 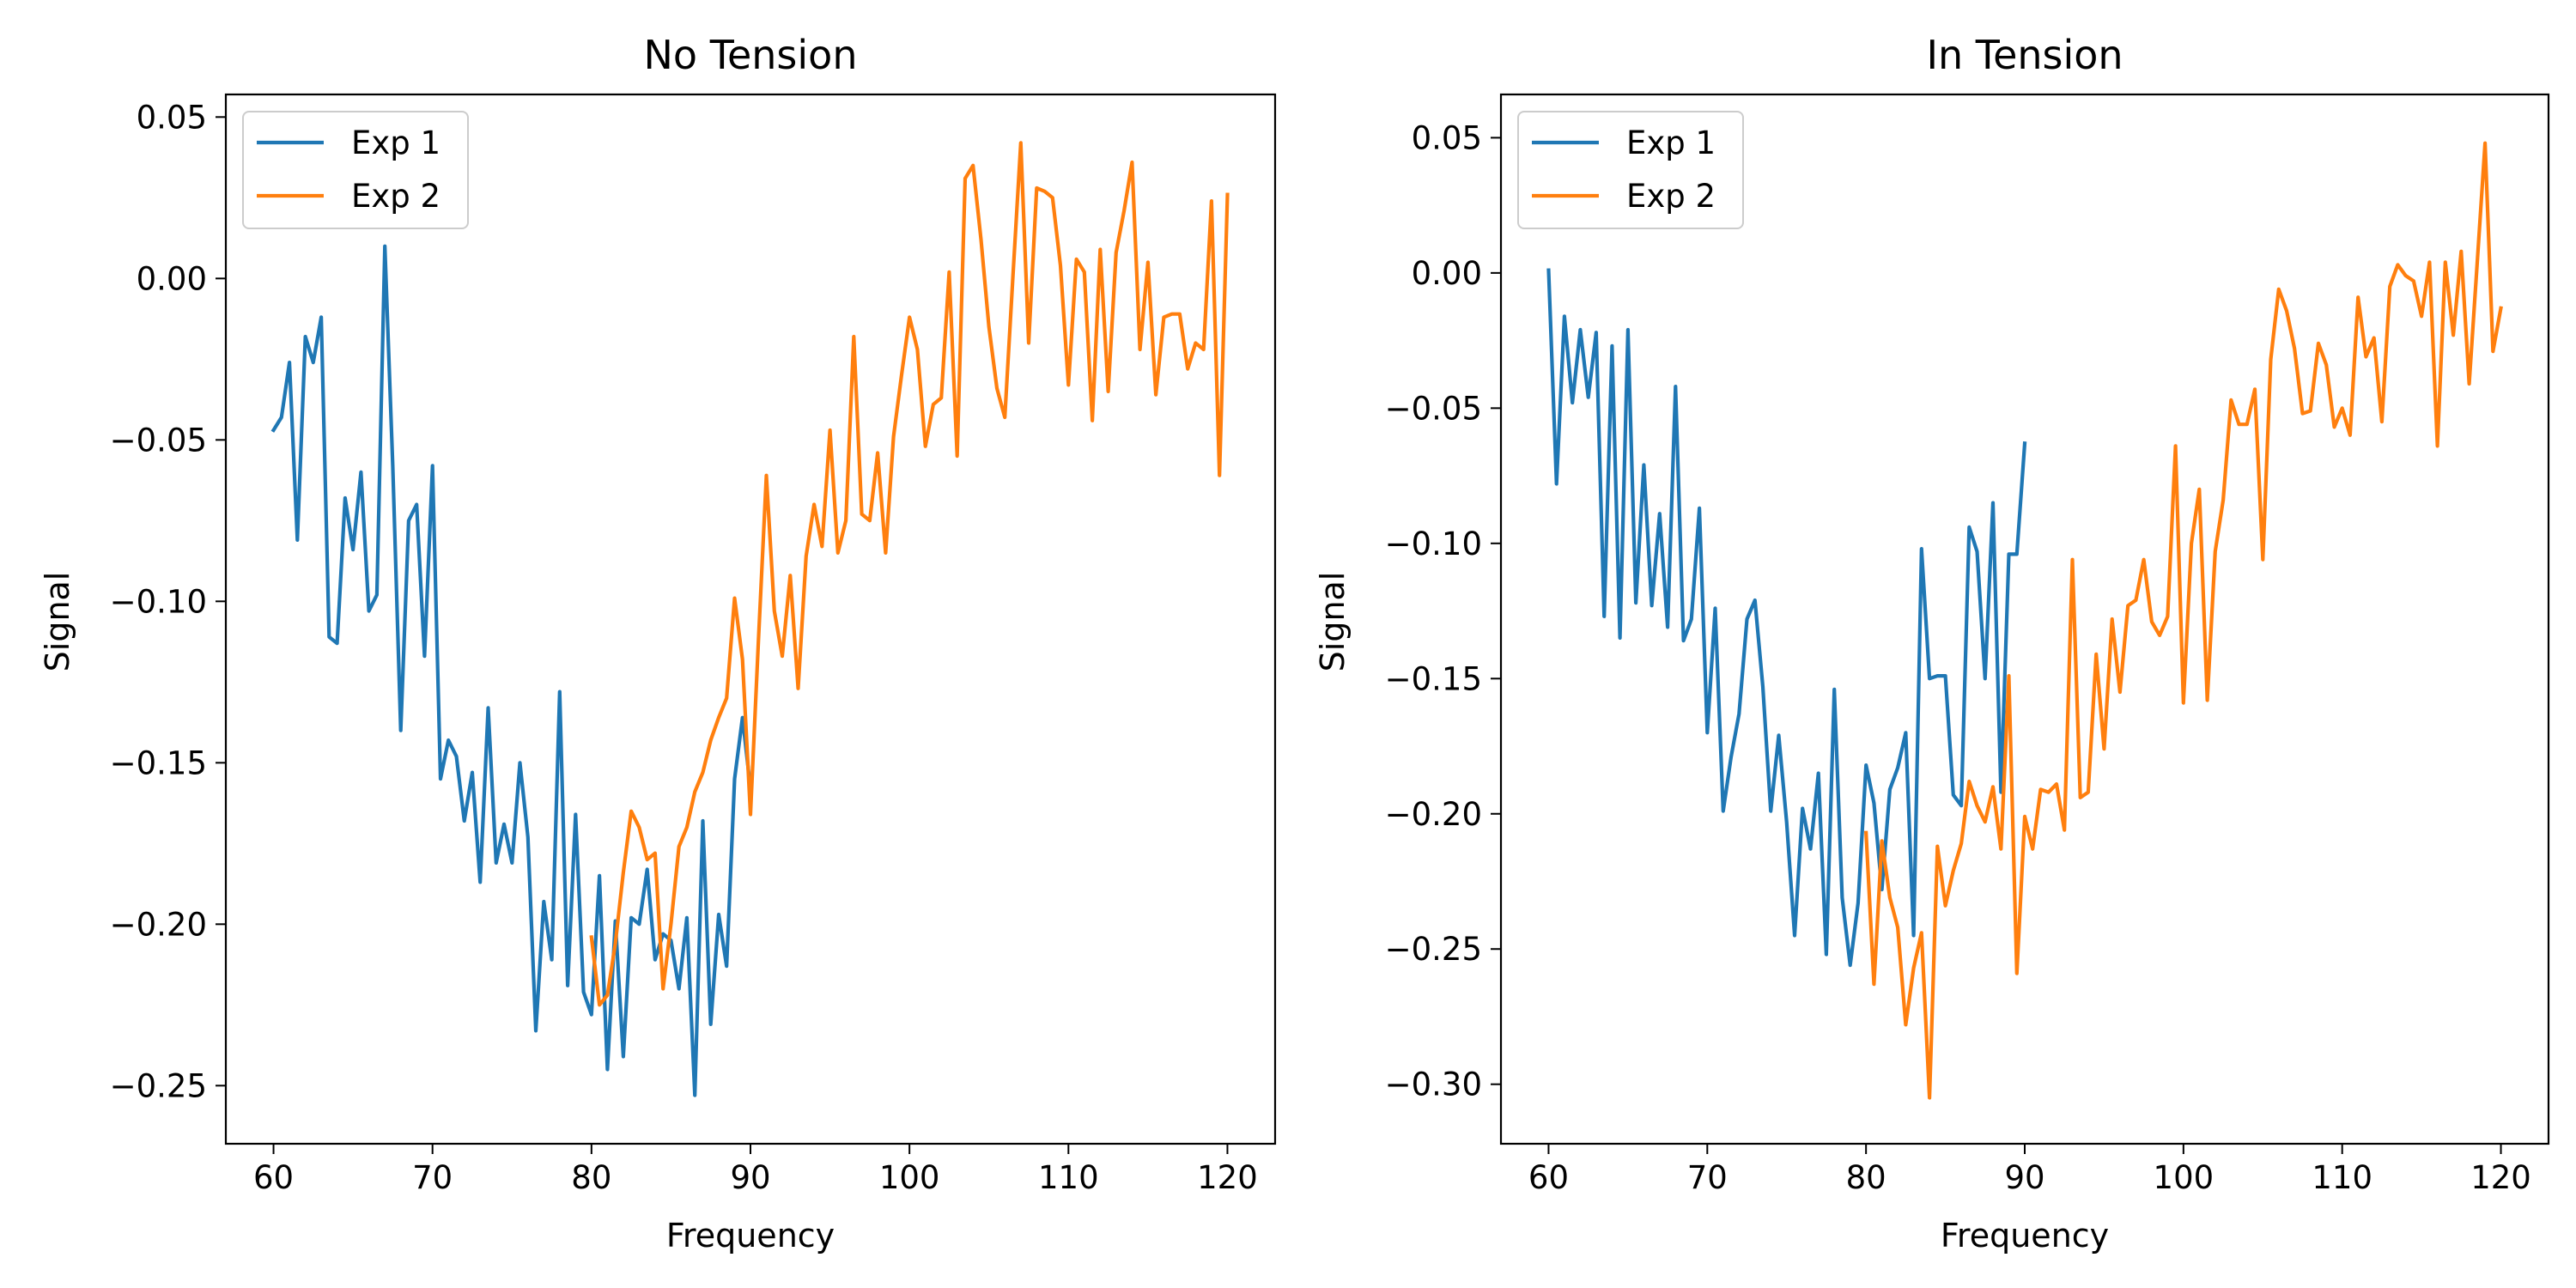 What do you see at coordinates (2025, 55) in the screenshot?
I see `chart-title: In Tension` at bounding box center [2025, 55].